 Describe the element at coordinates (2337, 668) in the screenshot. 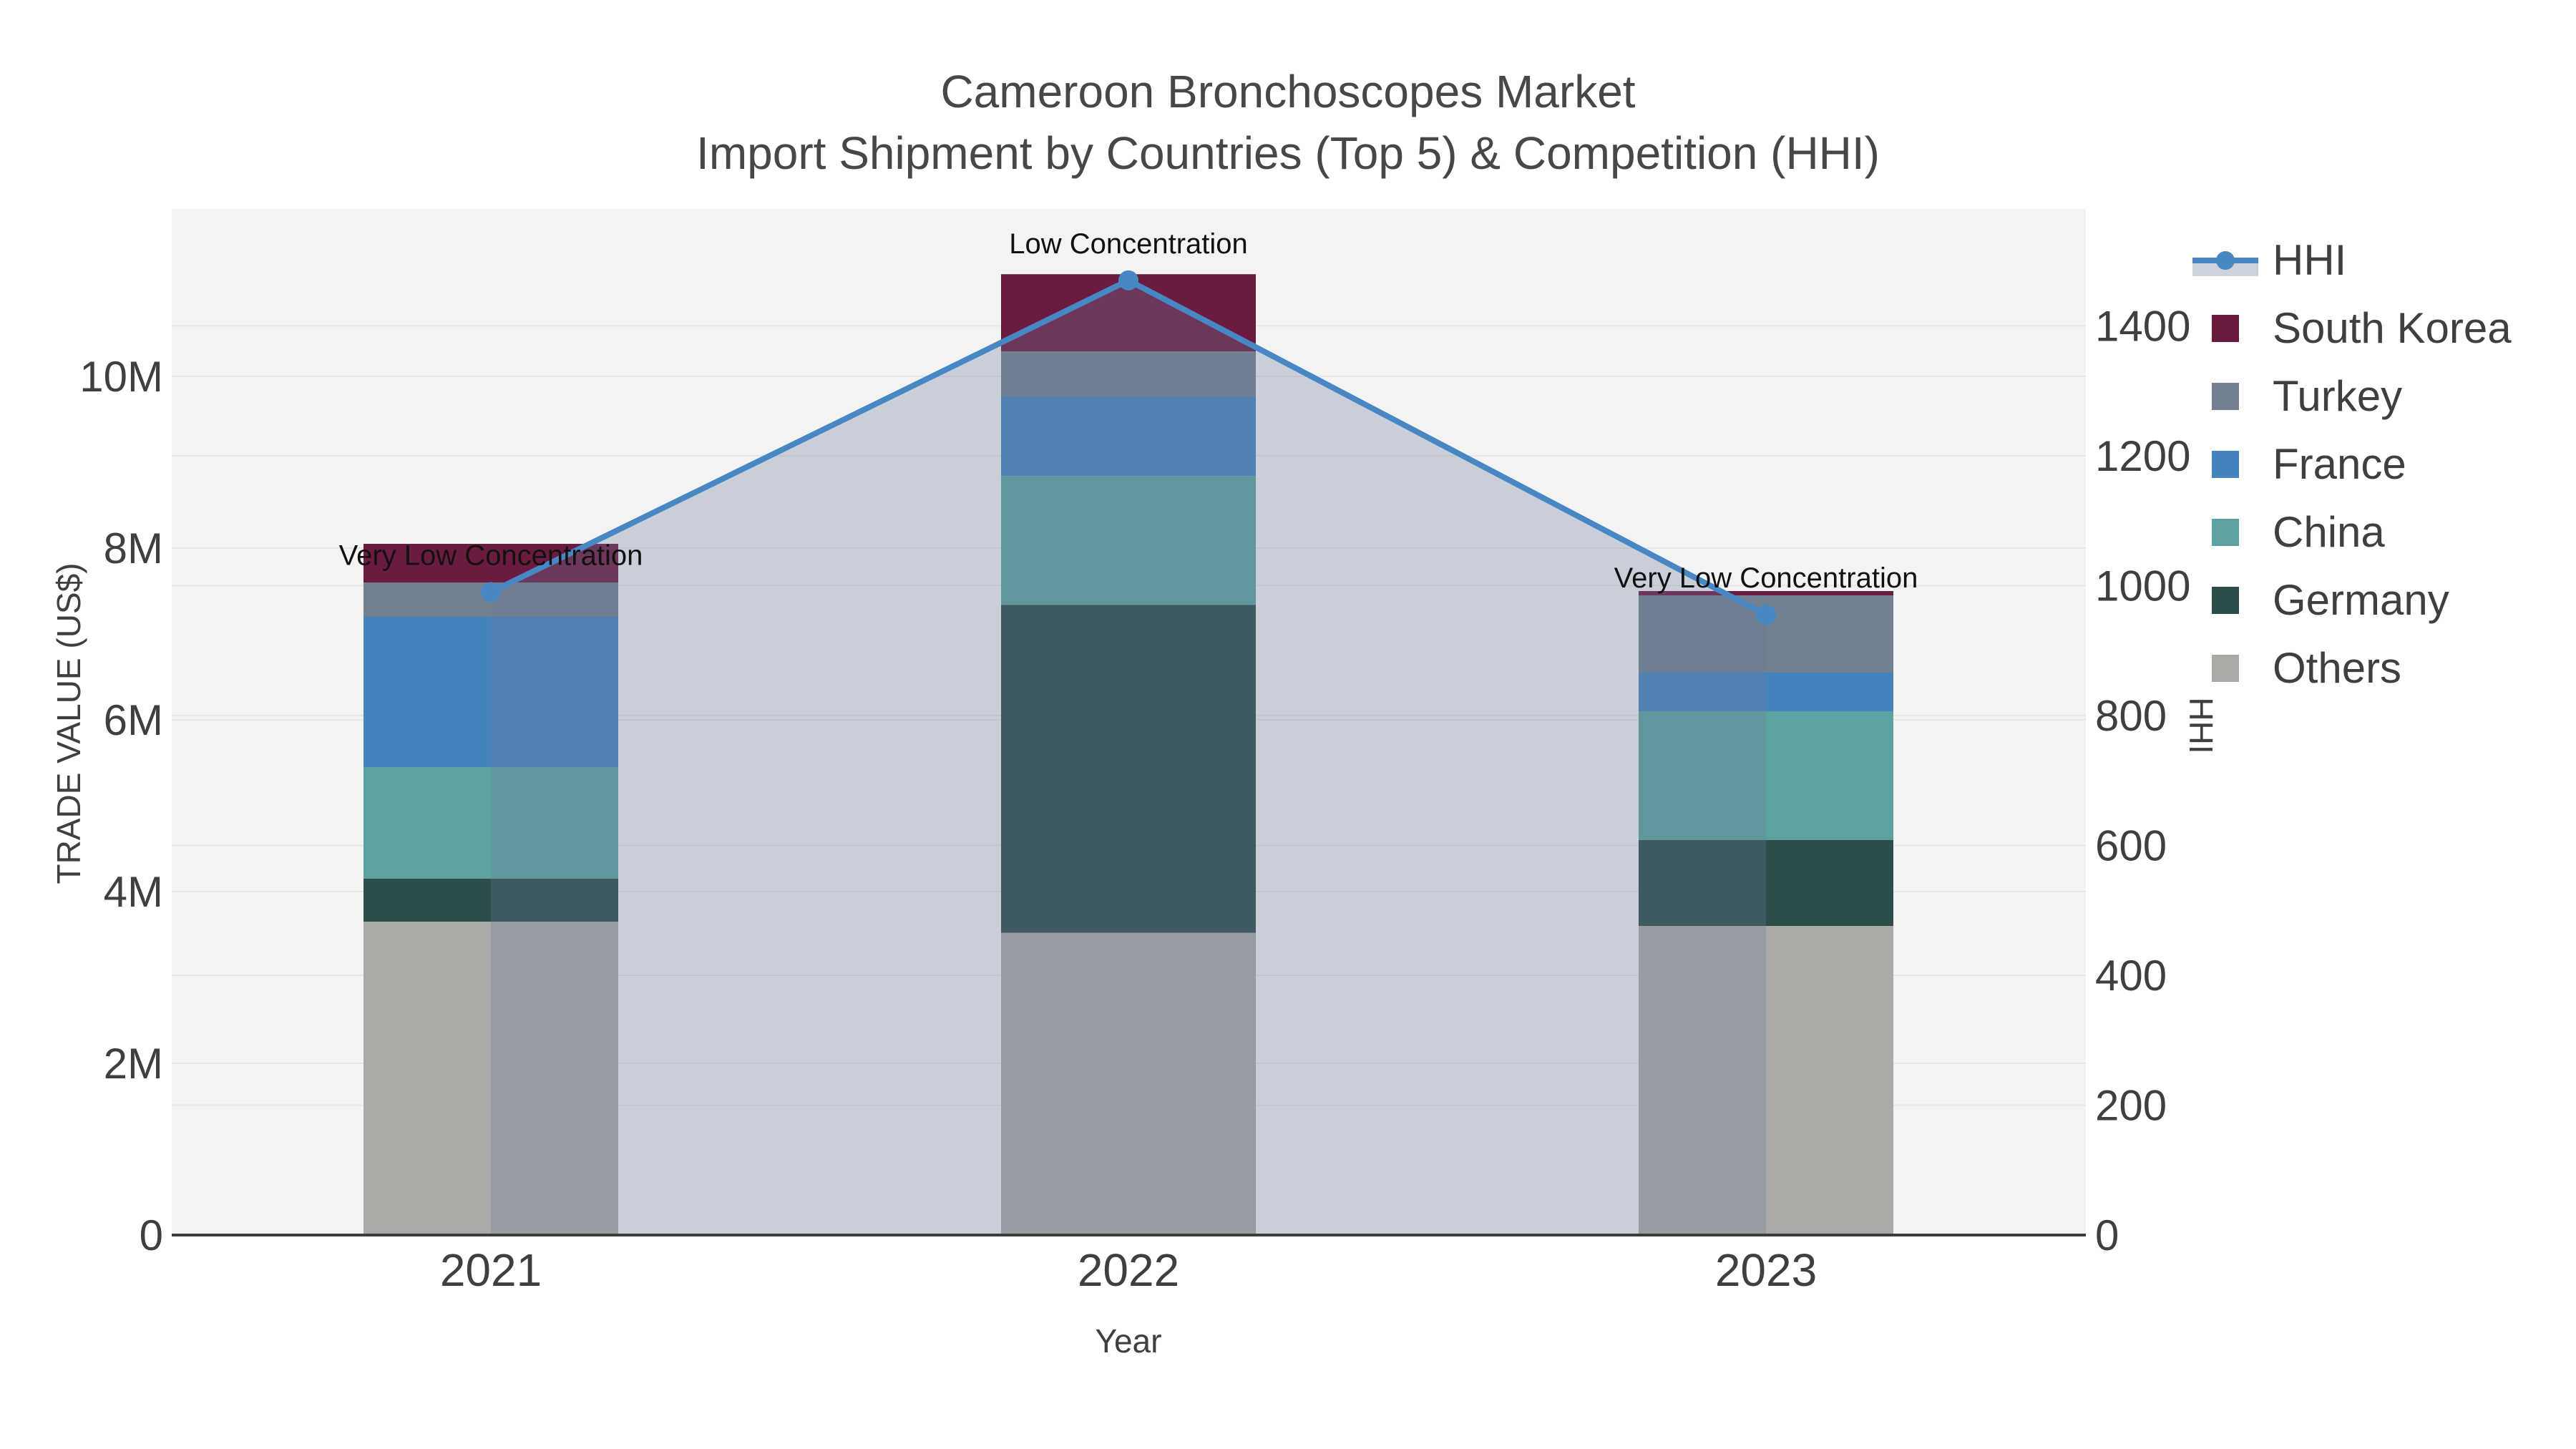

I see `legend-label: Others` at that location.